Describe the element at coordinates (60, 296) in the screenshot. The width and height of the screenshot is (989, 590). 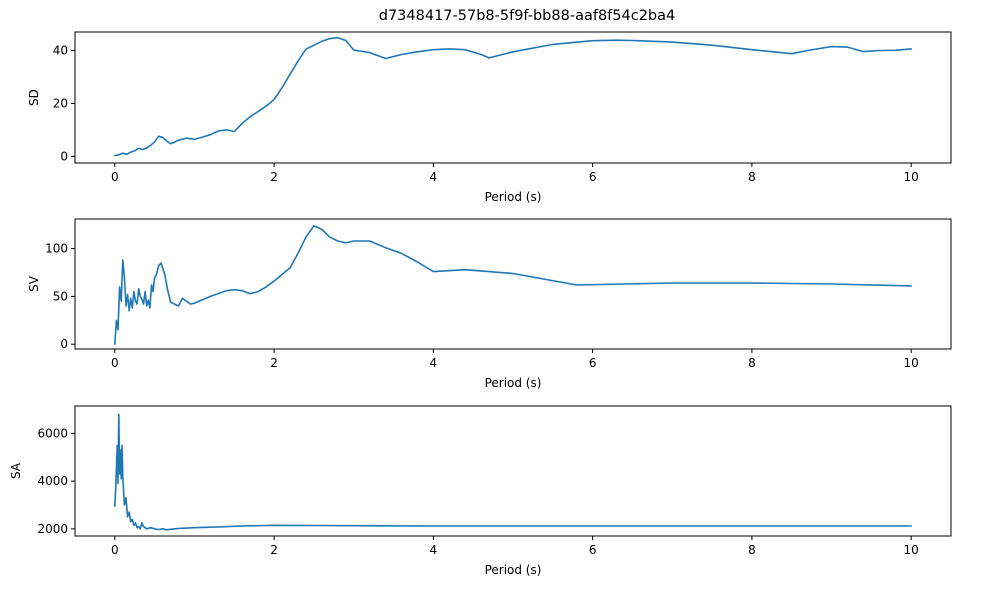
I see `sv-y-tick-label: 50` at that location.